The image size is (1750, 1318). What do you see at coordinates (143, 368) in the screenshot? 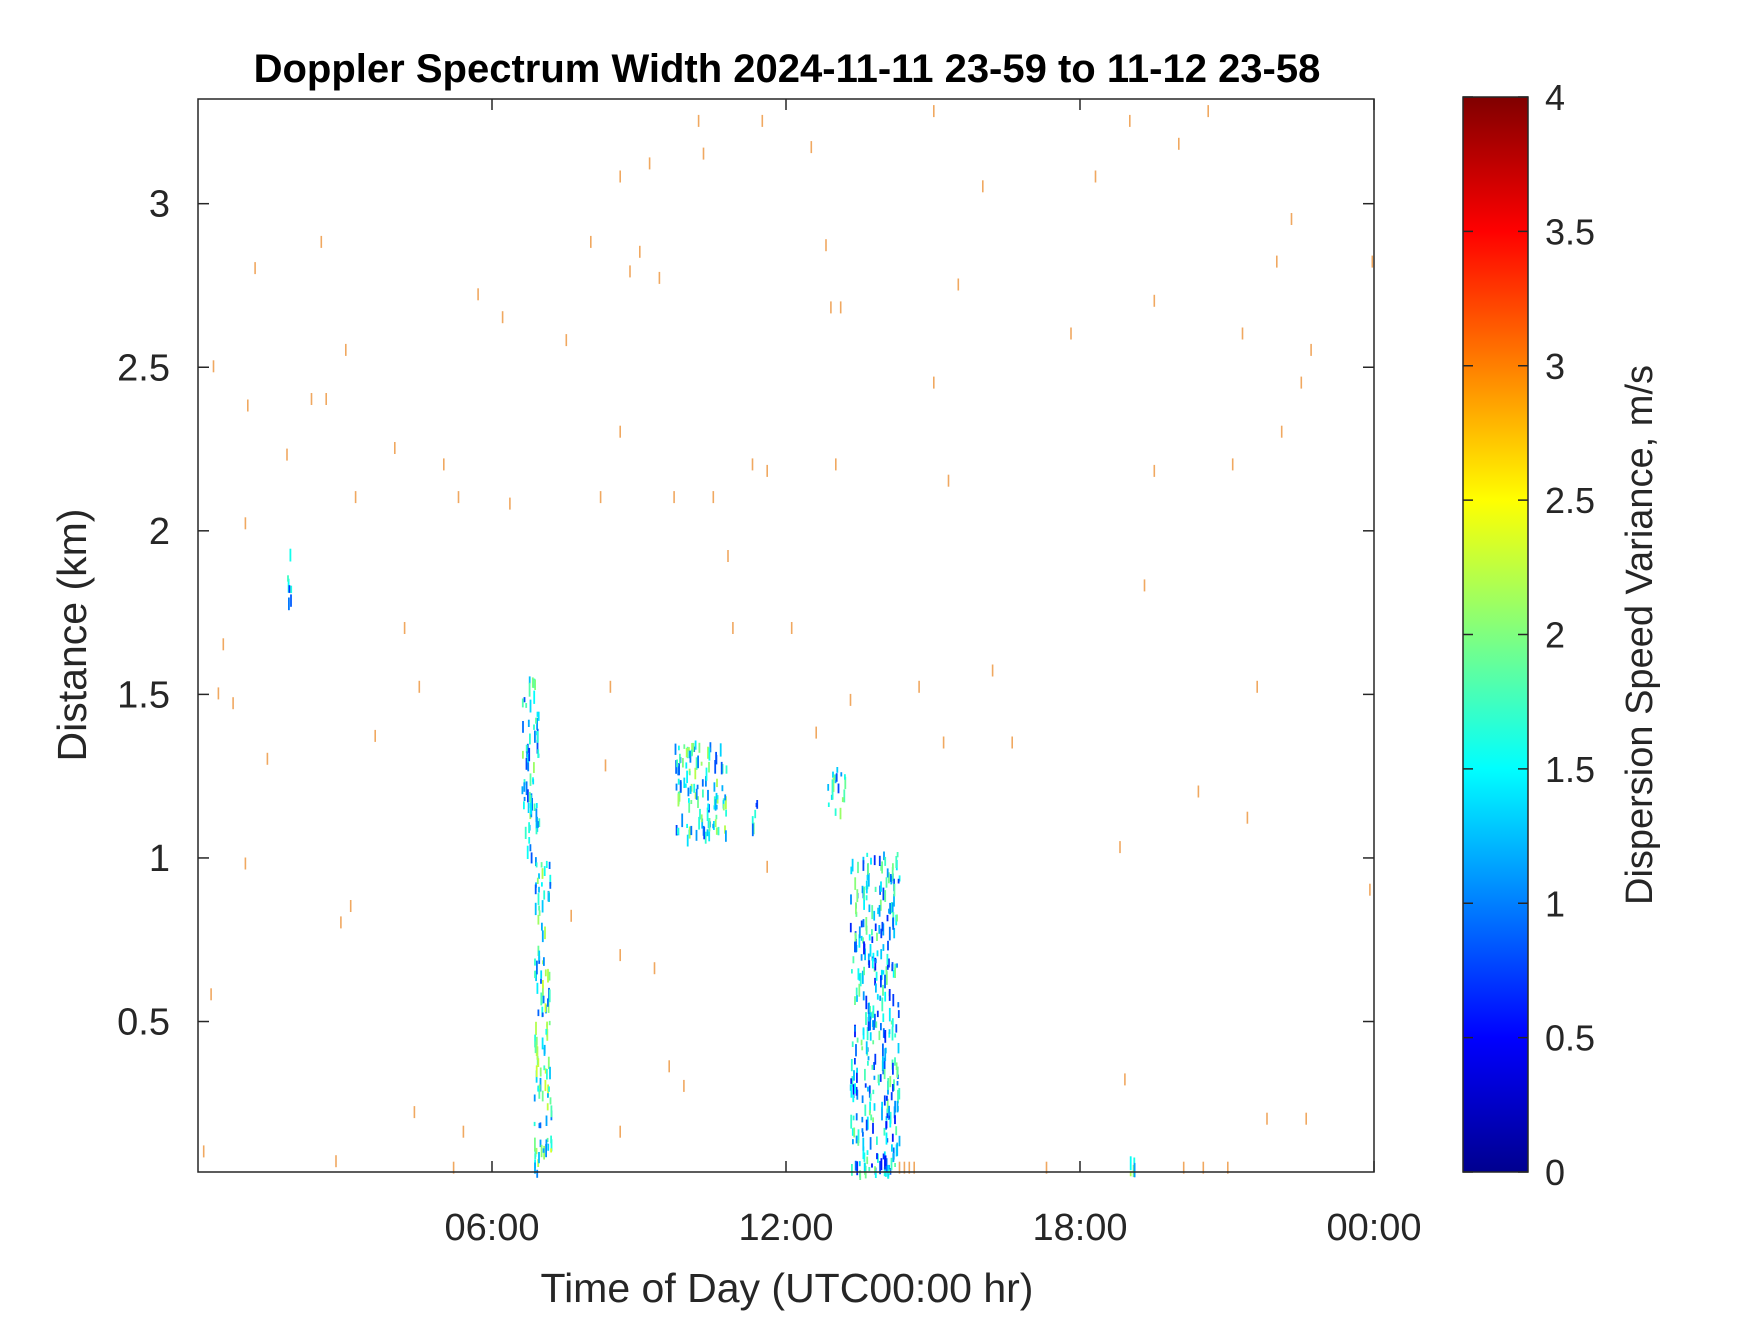
I see `y-tick-label: 2.5` at bounding box center [143, 368].